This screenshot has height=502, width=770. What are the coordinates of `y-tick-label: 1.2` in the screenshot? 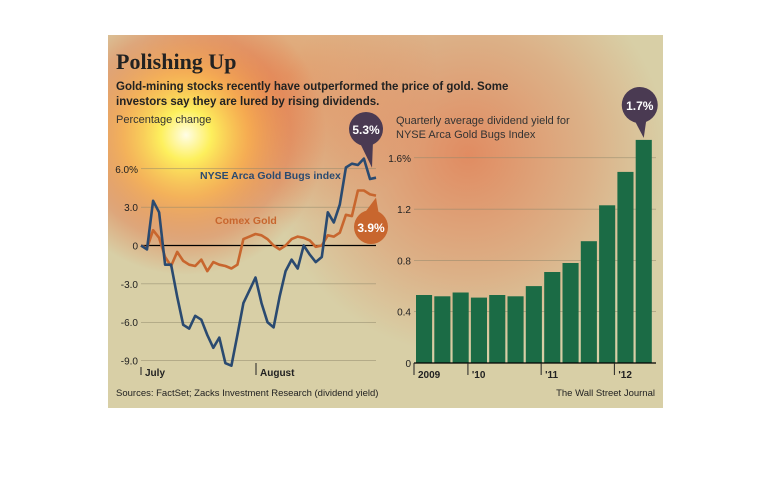 It's located at (404, 210).